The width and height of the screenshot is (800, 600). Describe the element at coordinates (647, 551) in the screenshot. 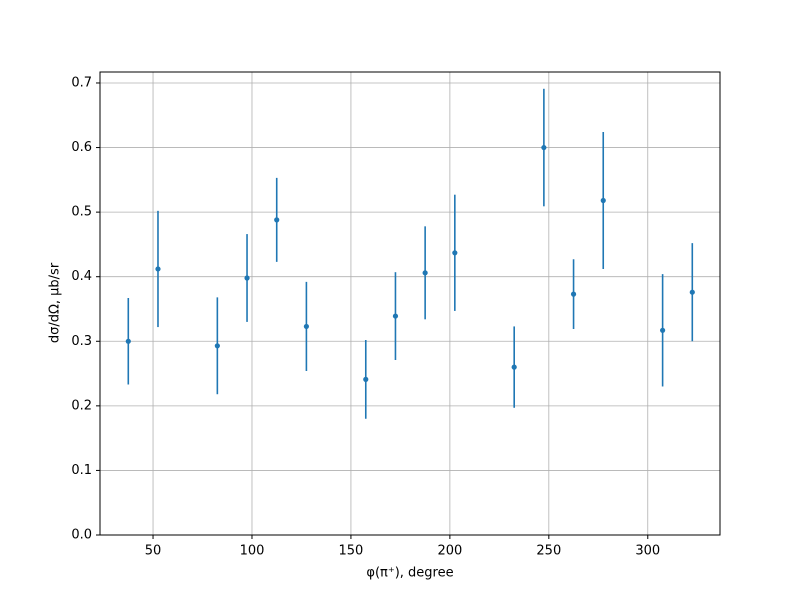

I see `x-tick-label: 300` at that location.